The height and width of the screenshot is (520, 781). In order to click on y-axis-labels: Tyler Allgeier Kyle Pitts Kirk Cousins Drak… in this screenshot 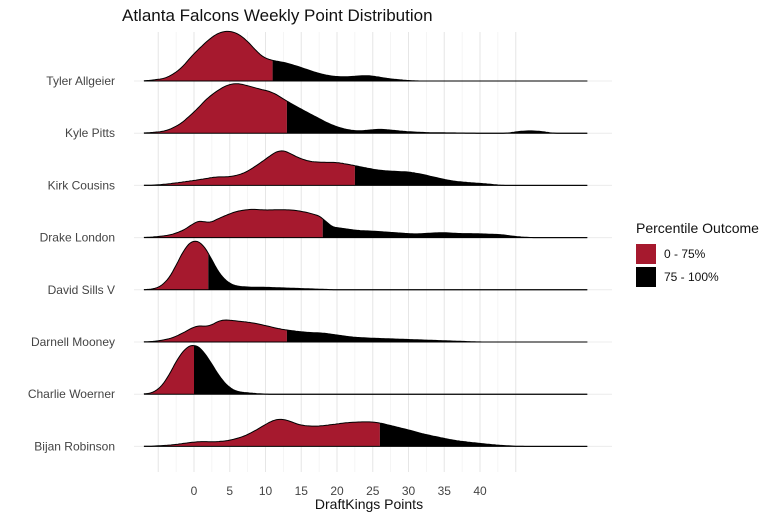, I will do `click(71, 263)`.